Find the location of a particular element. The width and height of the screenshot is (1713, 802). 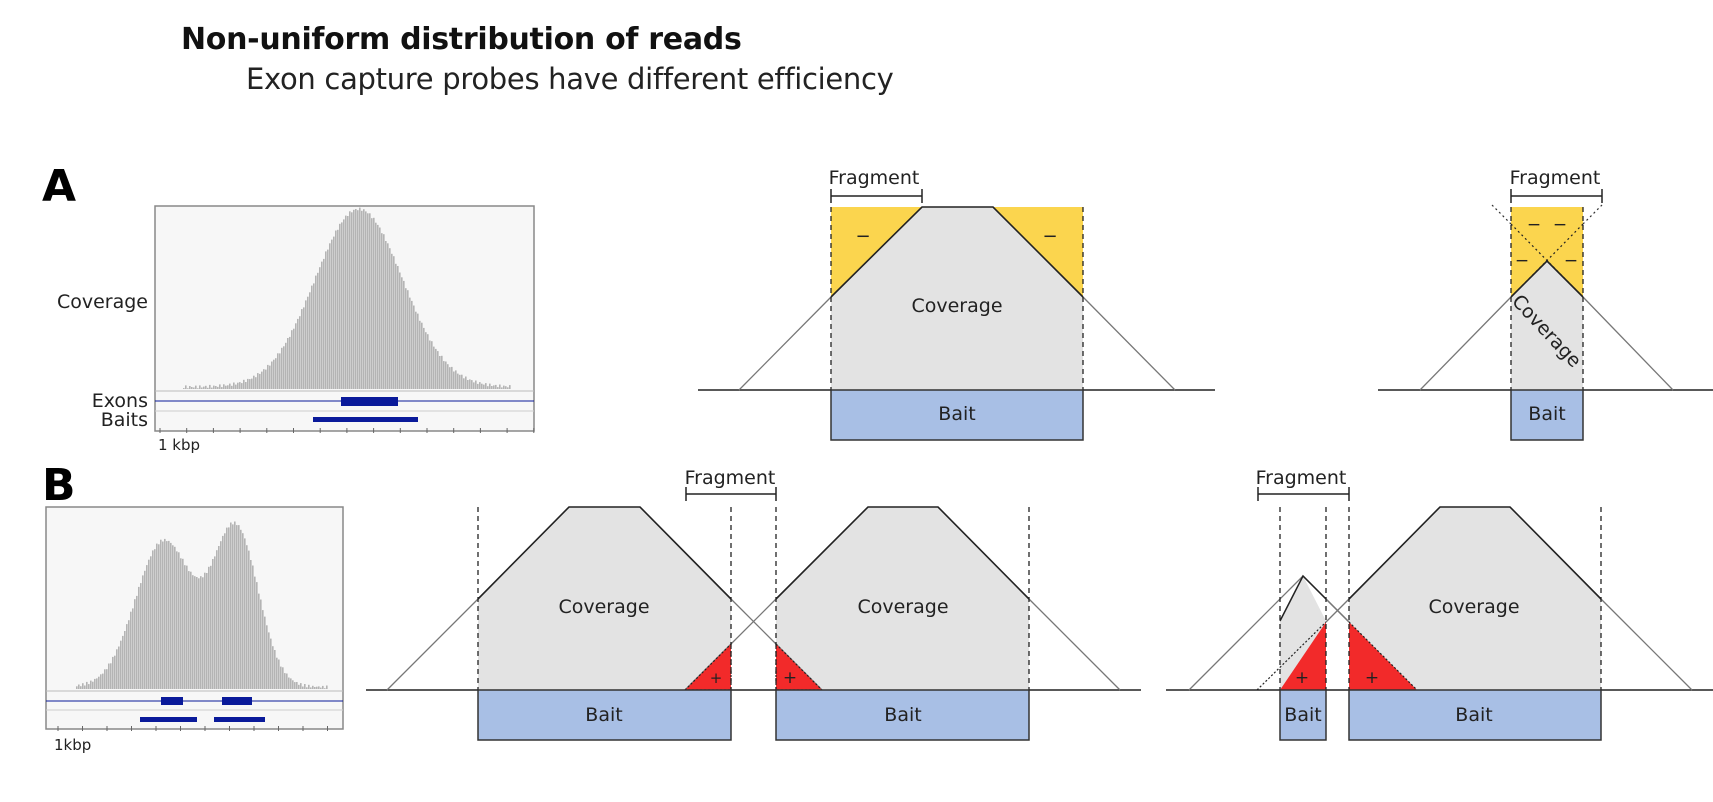

panel-a-coverage-outline is located at coordinates (957, 252).